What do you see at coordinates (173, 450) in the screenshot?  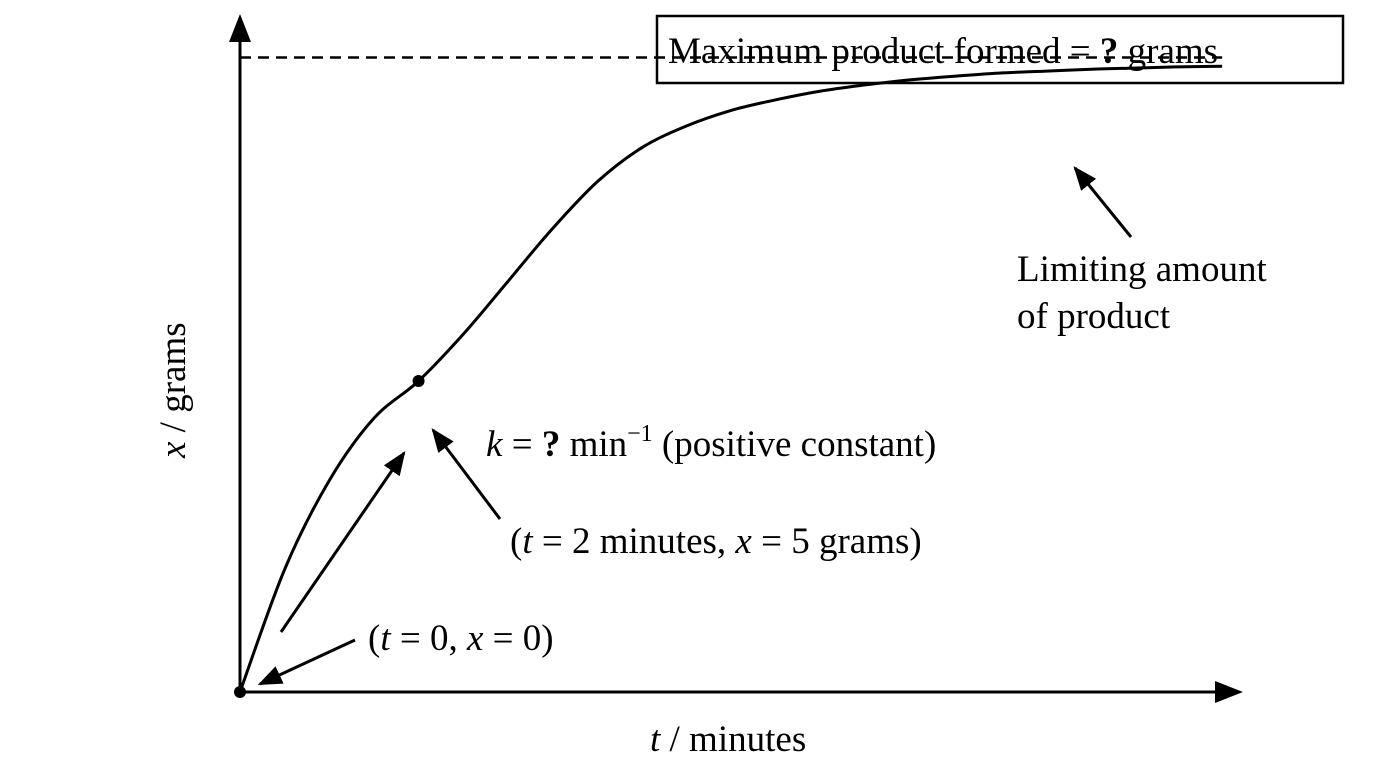 I see `y-axis-var: x` at bounding box center [173, 450].